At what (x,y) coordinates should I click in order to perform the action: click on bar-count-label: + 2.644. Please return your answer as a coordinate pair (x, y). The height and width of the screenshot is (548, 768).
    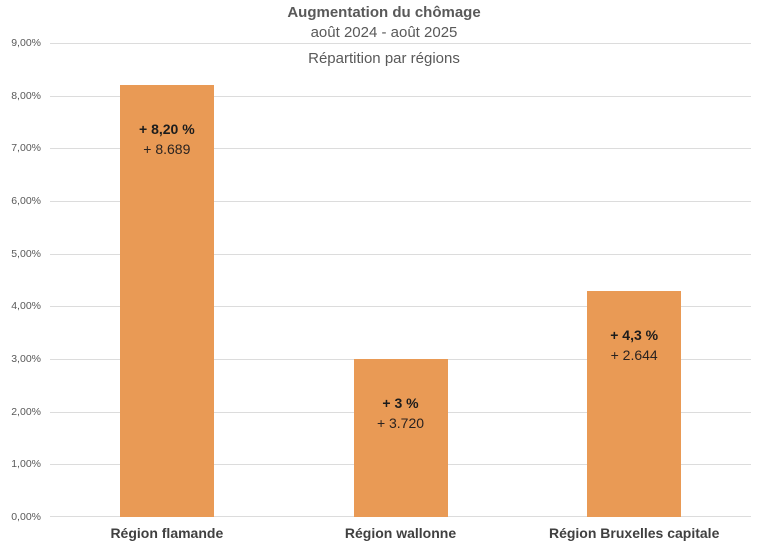
    Looking at the image, I should click on (634, 354).